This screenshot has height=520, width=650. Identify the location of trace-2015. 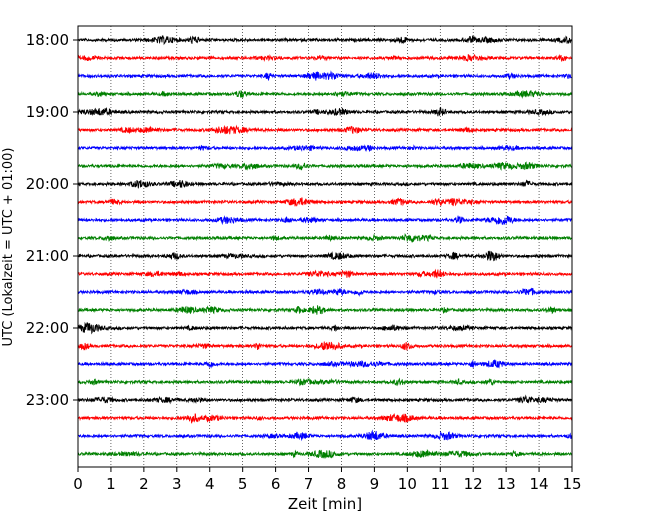
(325, 202).